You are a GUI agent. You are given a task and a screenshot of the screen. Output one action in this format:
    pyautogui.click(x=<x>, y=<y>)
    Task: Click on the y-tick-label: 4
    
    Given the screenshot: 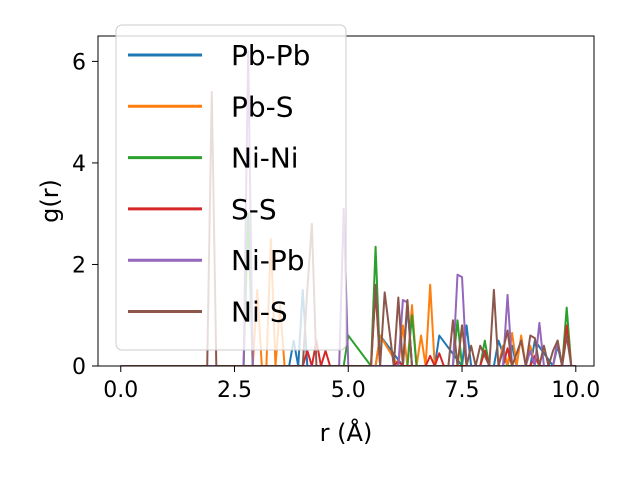 What is the action you would take?
    pyautogui.click(x=79, y=164)
    